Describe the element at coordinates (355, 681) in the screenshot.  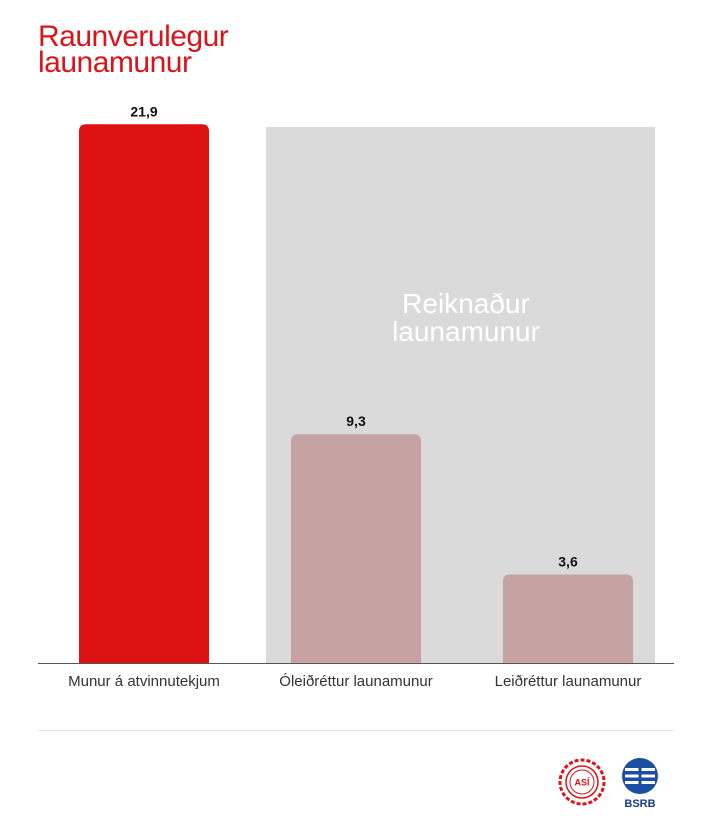
I see `x-tick-label: Óleiðréttur launamunur` at that location.